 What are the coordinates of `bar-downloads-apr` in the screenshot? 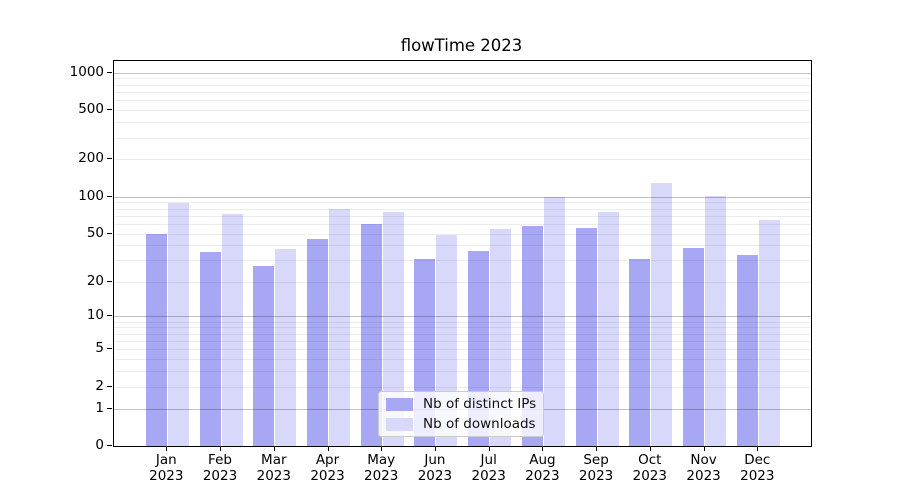 It's located at (339, 327).